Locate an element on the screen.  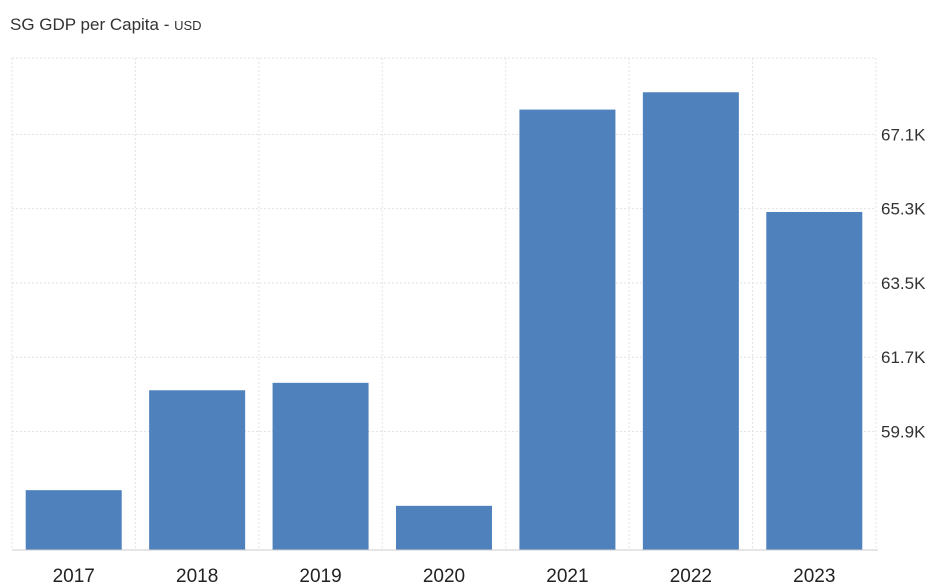
bar-2021 is located at coordinates (567, 329).